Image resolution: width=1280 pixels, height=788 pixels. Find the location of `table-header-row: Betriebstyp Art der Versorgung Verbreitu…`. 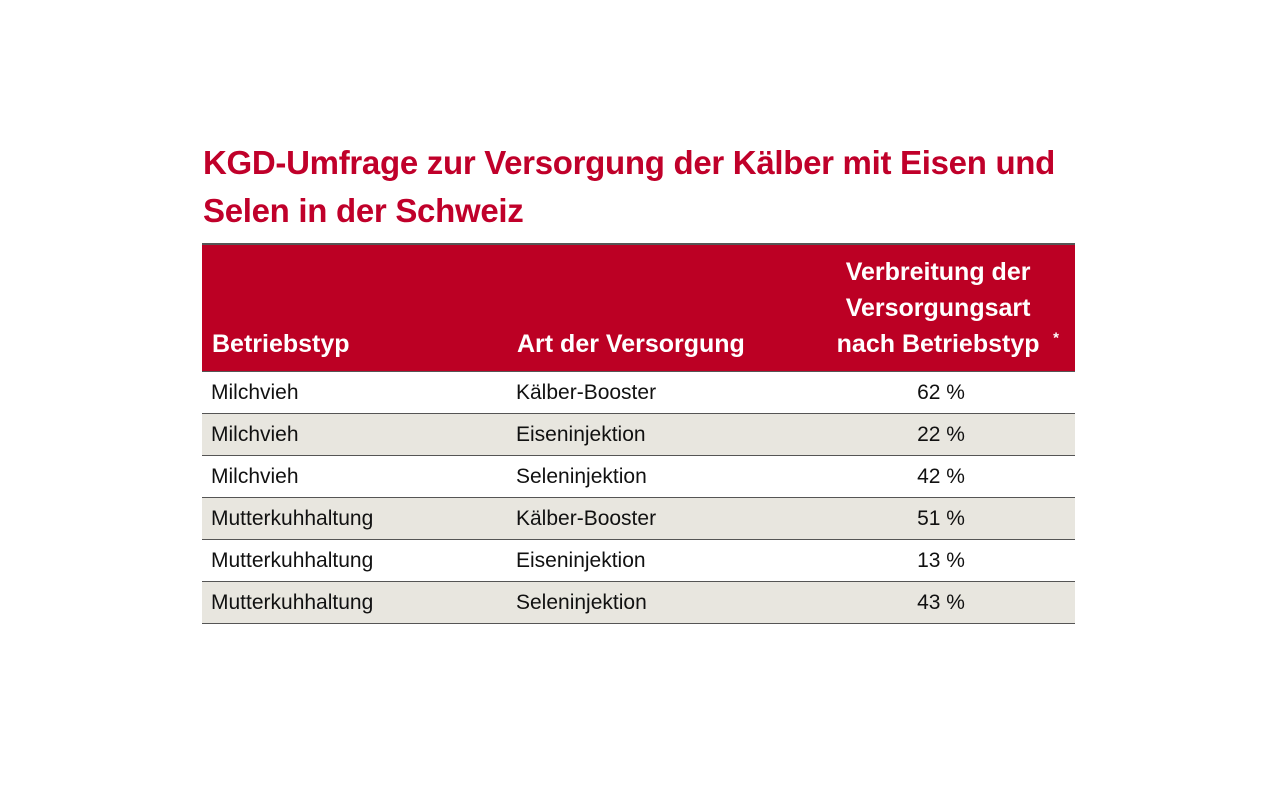

table-header-row: Betriebstyp Art der Versorgung Verbreitu… is located at coordinates (638, 307).